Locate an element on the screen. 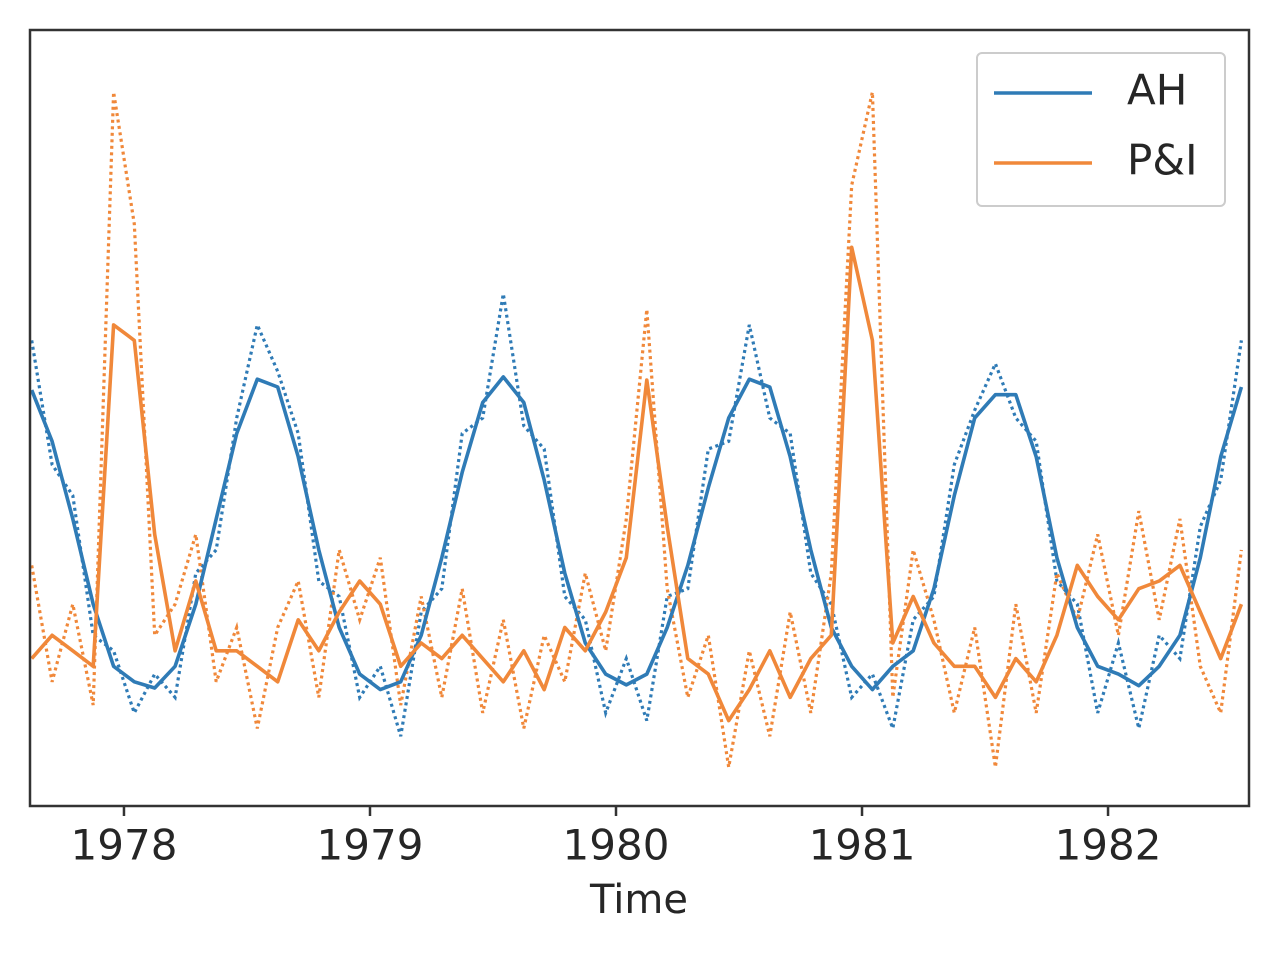  x-tick-label: 1979 is located at coordinates (370, 845).